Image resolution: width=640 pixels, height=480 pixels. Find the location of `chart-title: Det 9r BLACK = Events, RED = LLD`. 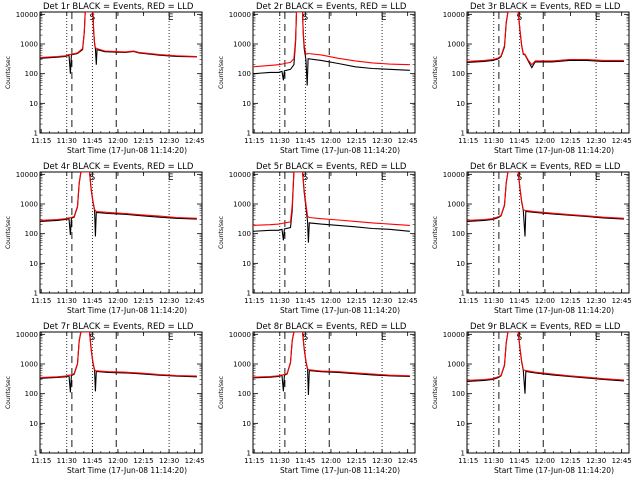

chart-title: Det 9r BLACK = Events, RED = LLD is located at coordinates (545, 327).